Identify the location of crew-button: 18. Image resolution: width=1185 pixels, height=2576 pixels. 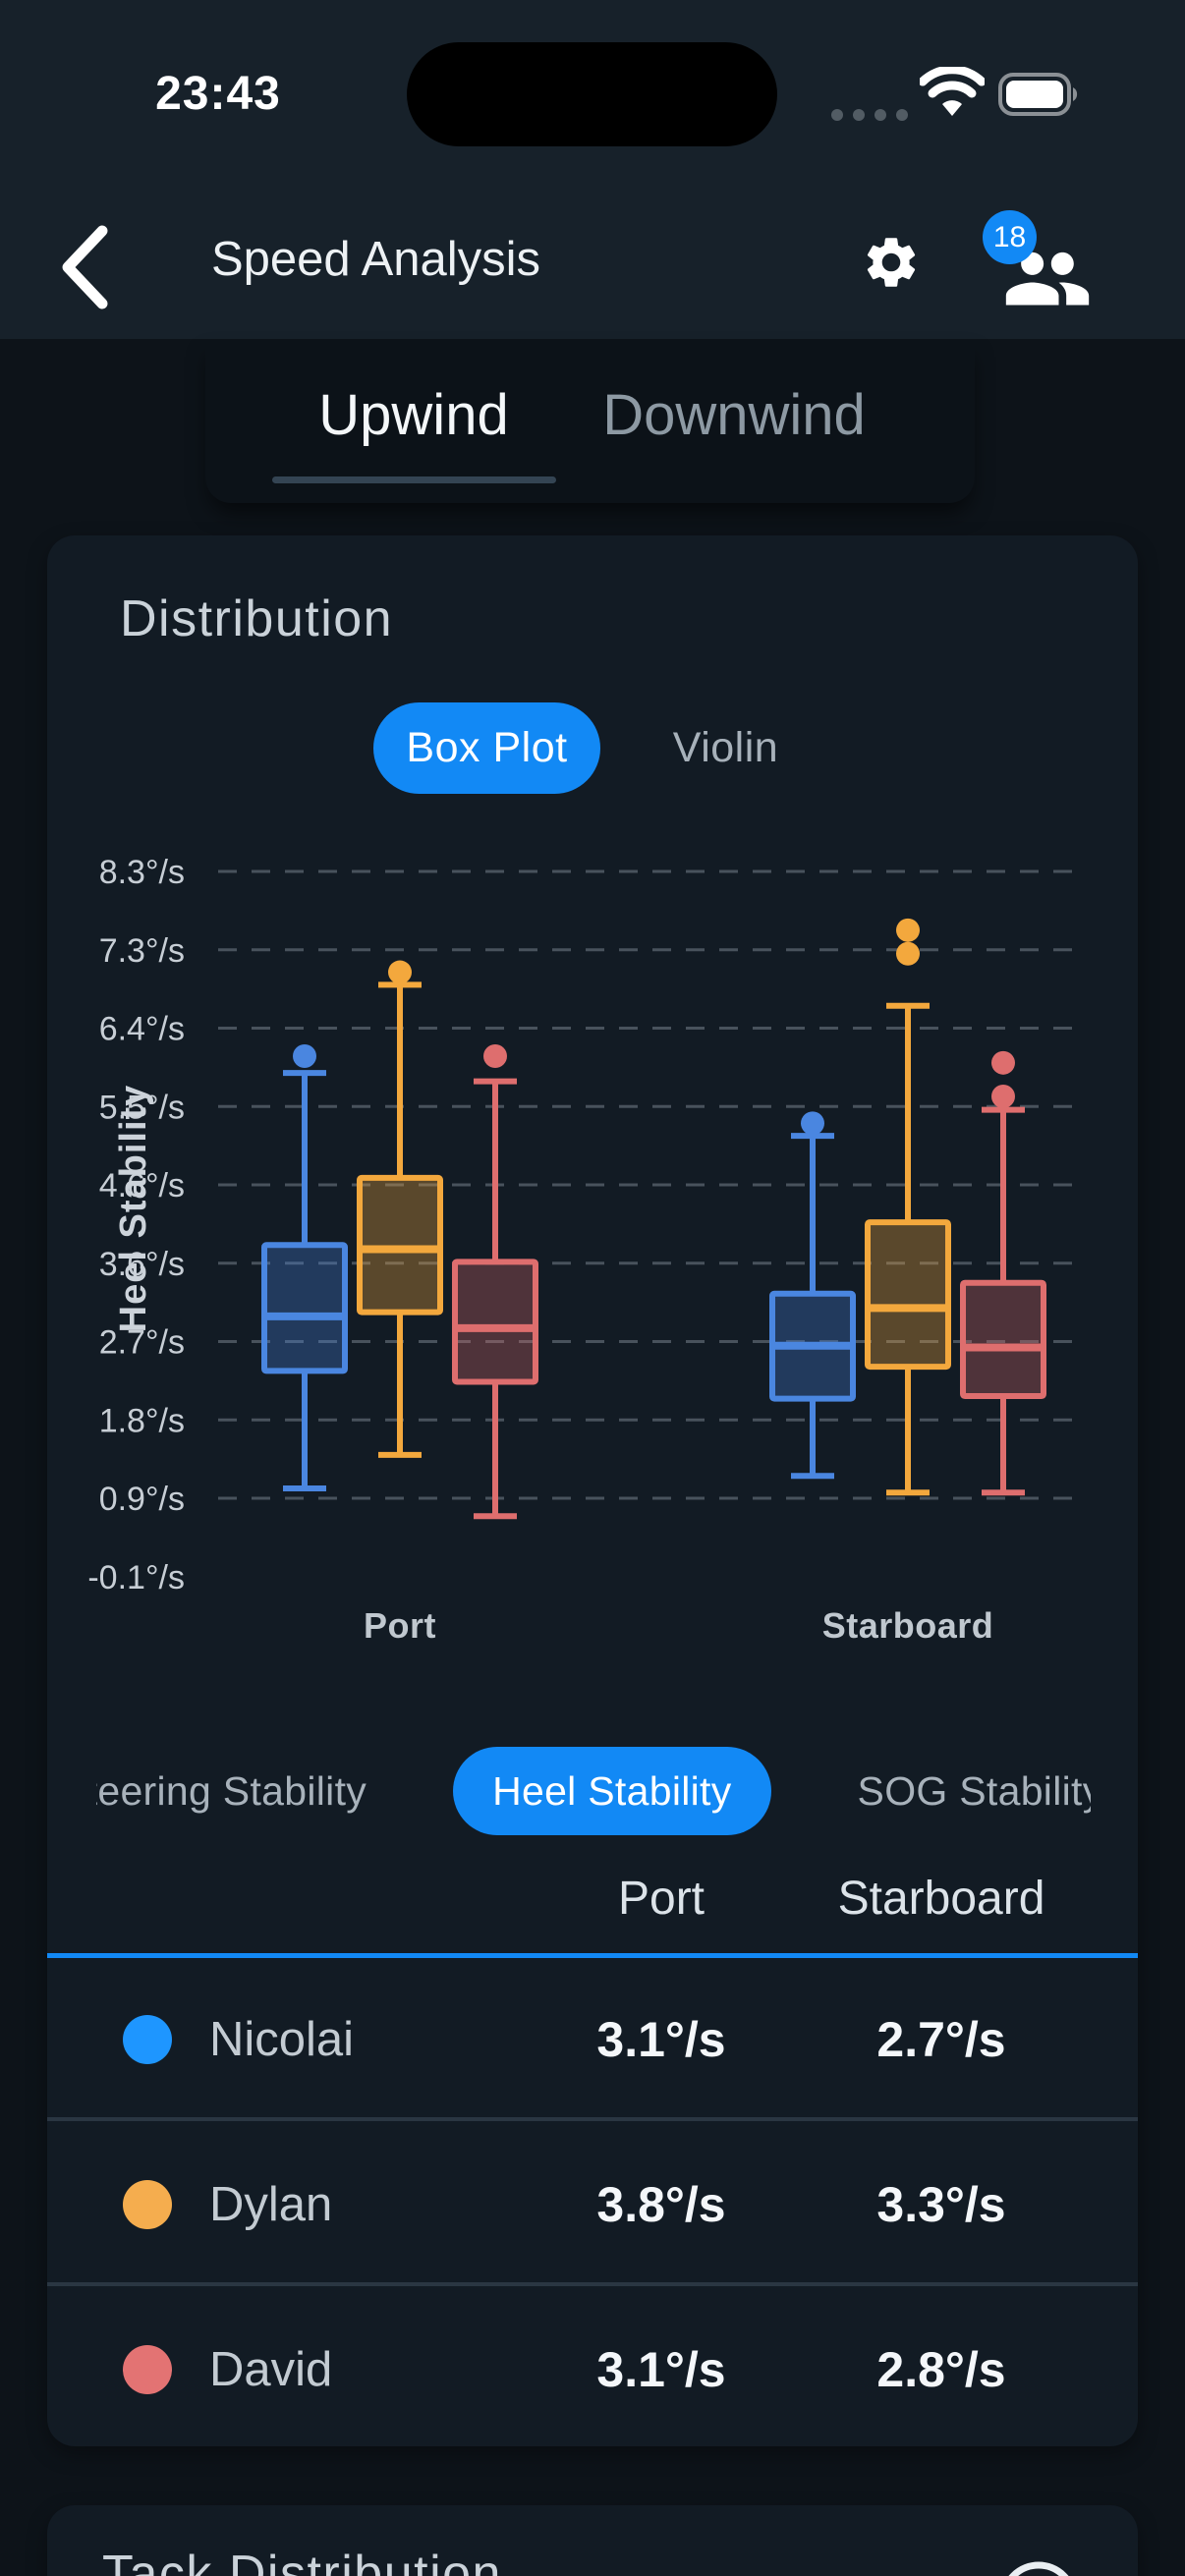
(1041, 260).